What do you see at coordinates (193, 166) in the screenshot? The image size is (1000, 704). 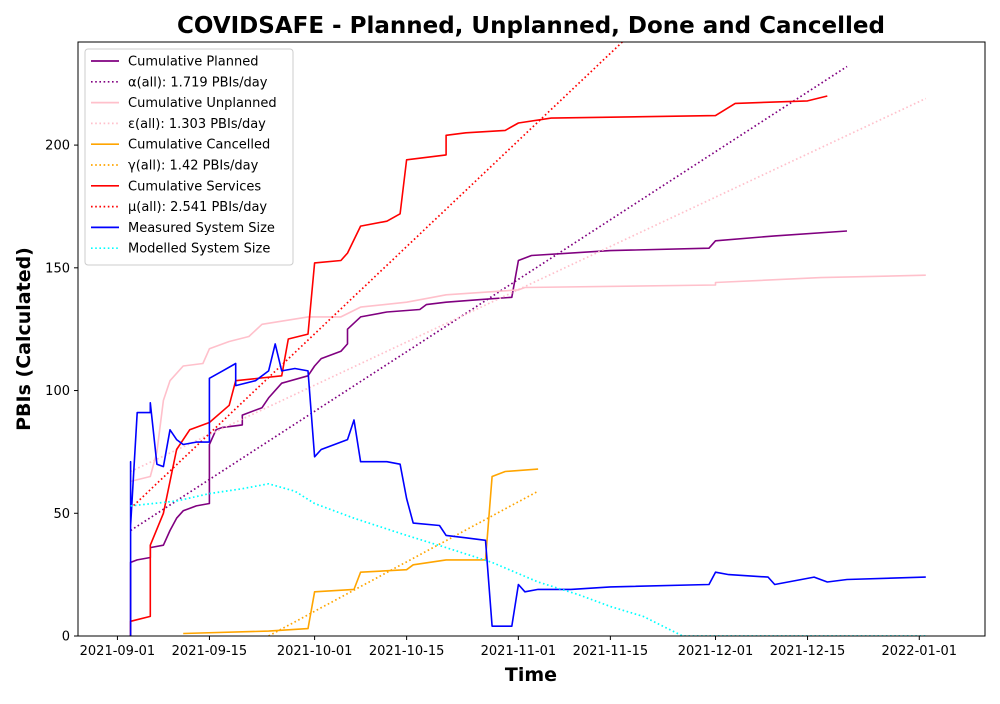 I see `legend-label: γ(all): 1.42 PBIs/day` at bounding box center [193, 166].